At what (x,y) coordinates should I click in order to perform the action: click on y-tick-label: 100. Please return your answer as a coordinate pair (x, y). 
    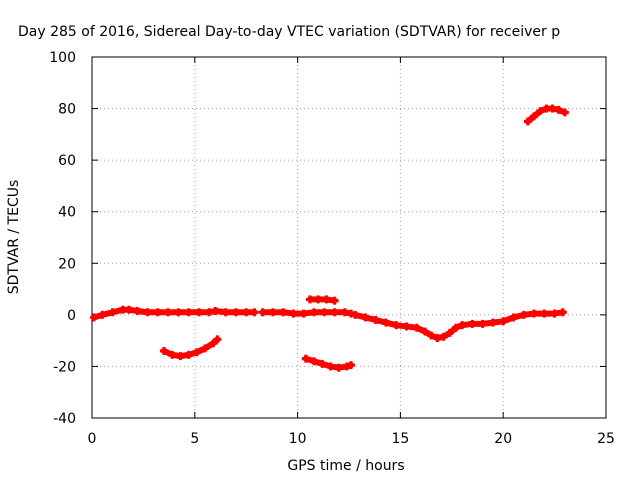
    Looking at the image, I should click on (62, 58).